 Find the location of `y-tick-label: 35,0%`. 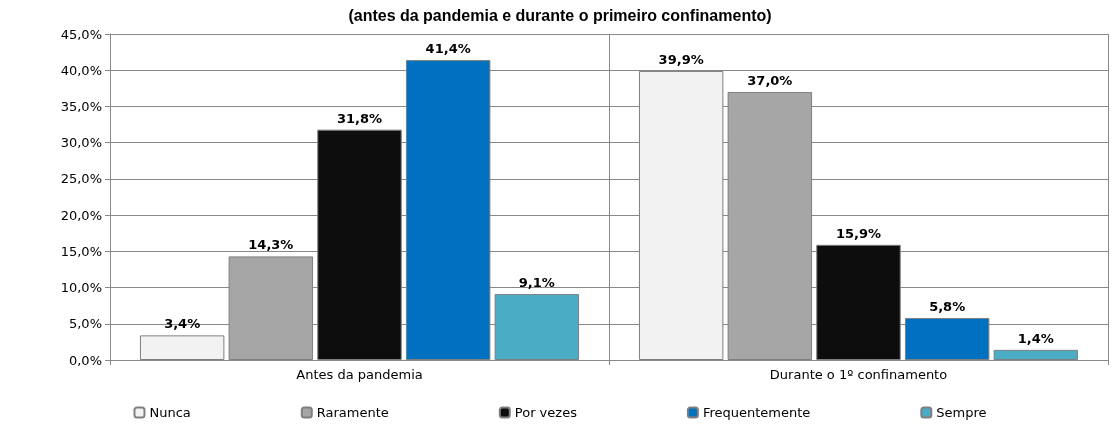

y-tick-label: 35,0% is located at coordinates (81, 106).